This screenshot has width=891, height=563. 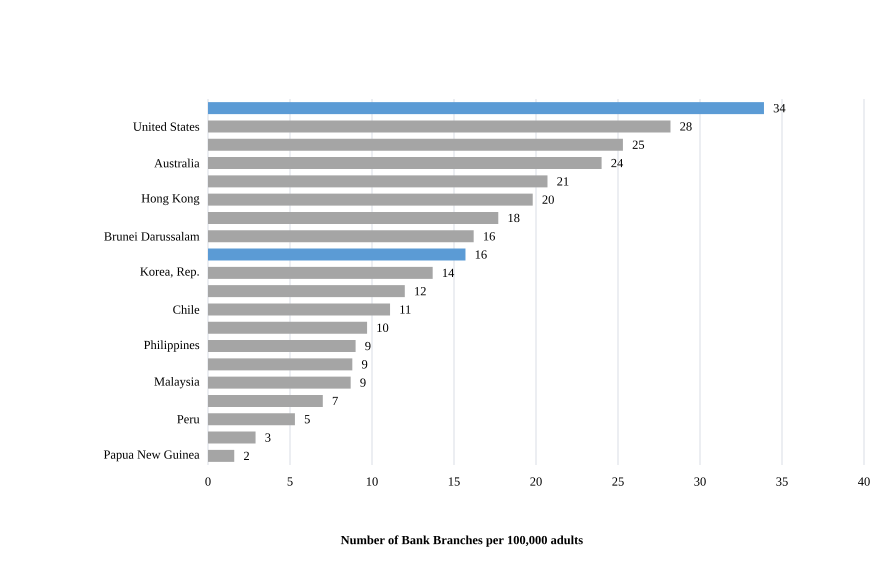 I want to click on x-tick-label: 25, so click(x=618, y=481).